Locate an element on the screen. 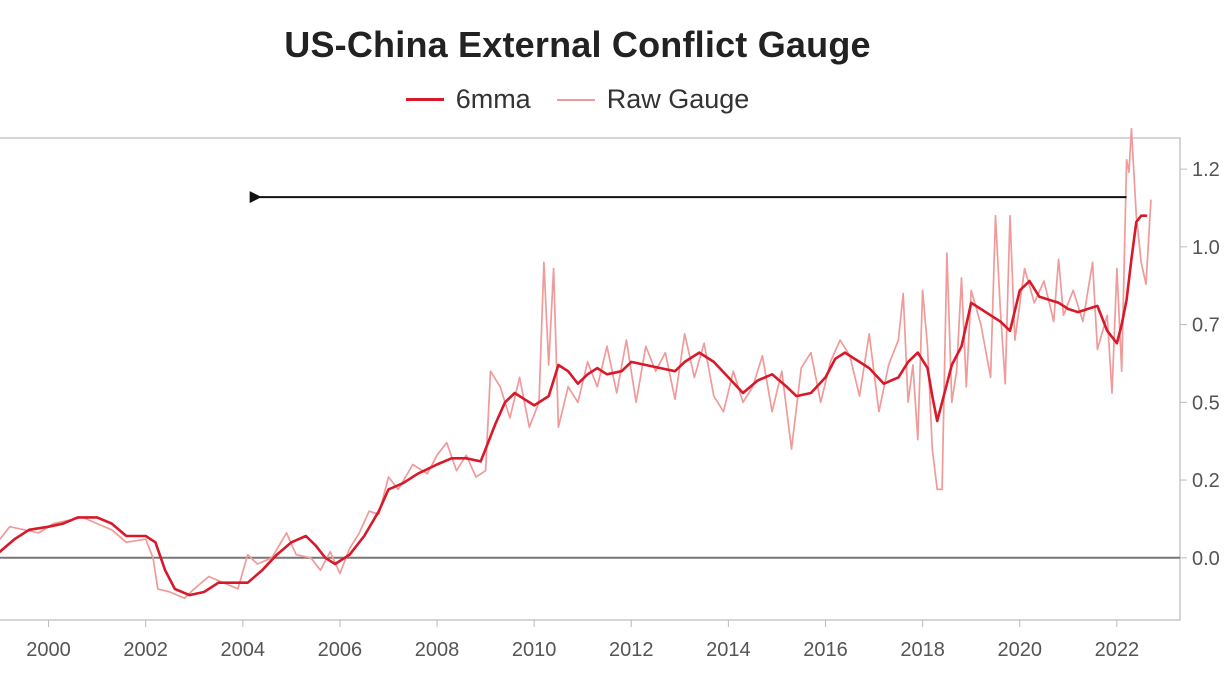 The height and width of the screenshot is (690, 1226). y-tick-label: 0.5 is located at coordinates (1206, 403).